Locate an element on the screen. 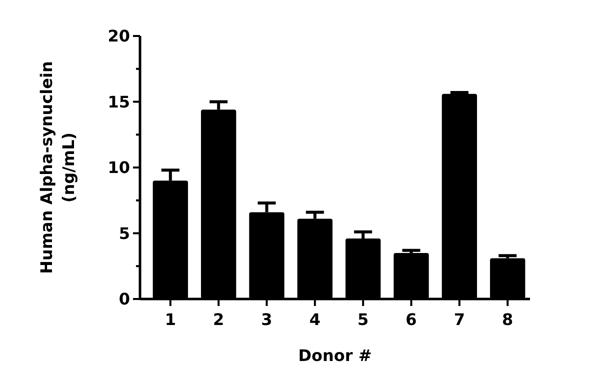 Image resolution: width=600 pixels, height=389 pixels. y-tick-label: 20 is located at coordinates (119, 36).